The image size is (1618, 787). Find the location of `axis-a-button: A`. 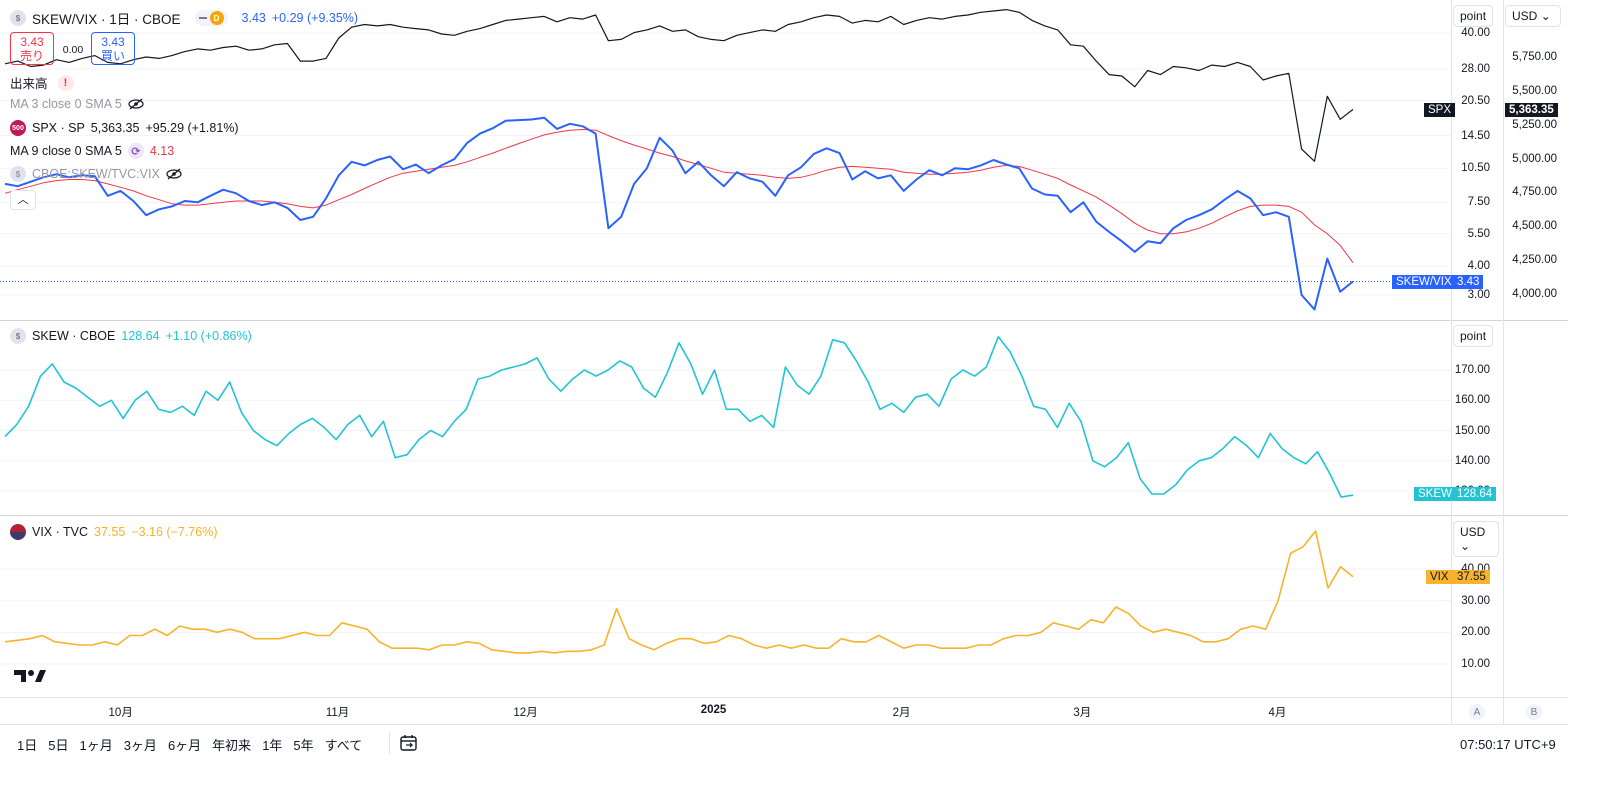

axis-a-button: A is located at coordinates (1477, 712).